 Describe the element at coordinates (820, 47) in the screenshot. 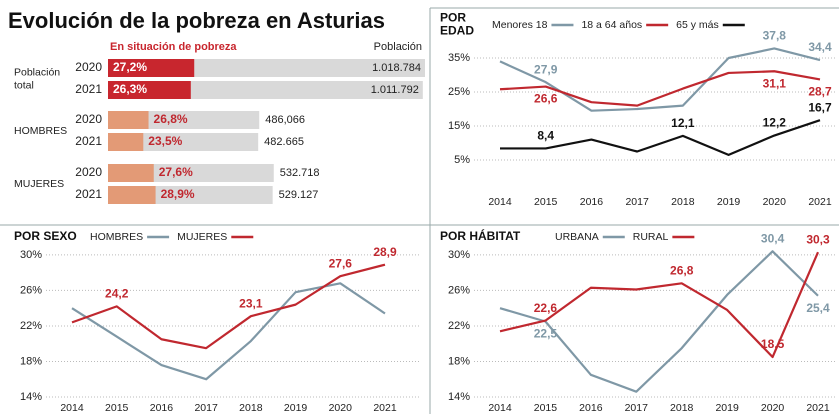

I see `data-label: 34,4` at that location.